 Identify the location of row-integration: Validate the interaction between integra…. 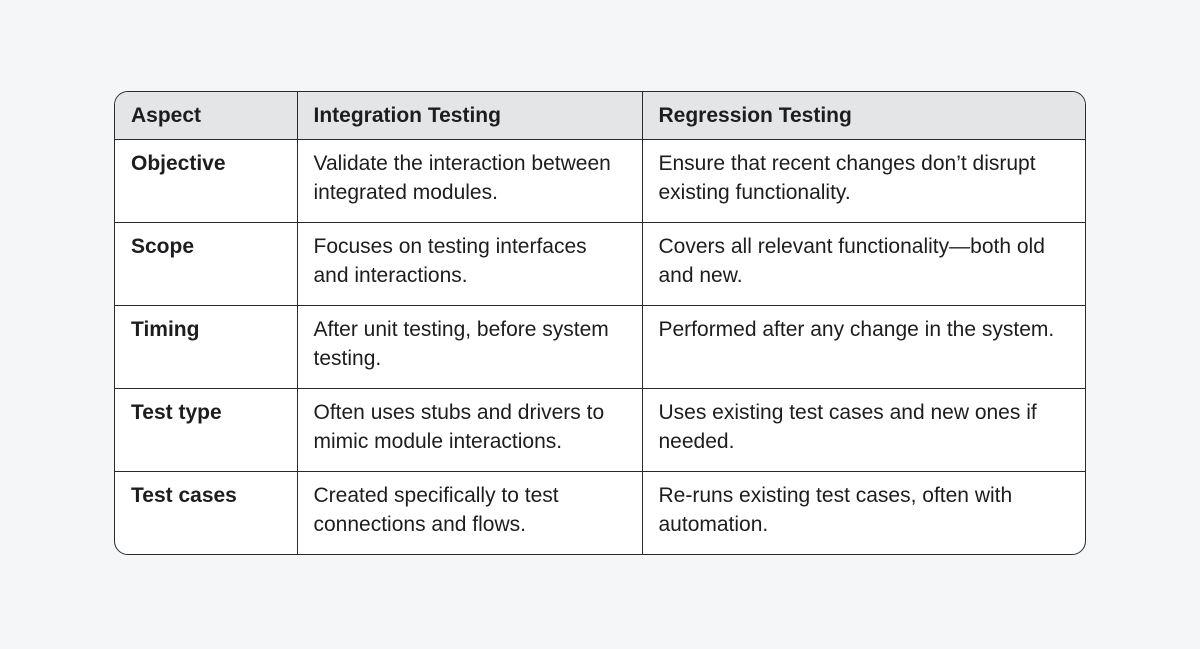
(469, 180).